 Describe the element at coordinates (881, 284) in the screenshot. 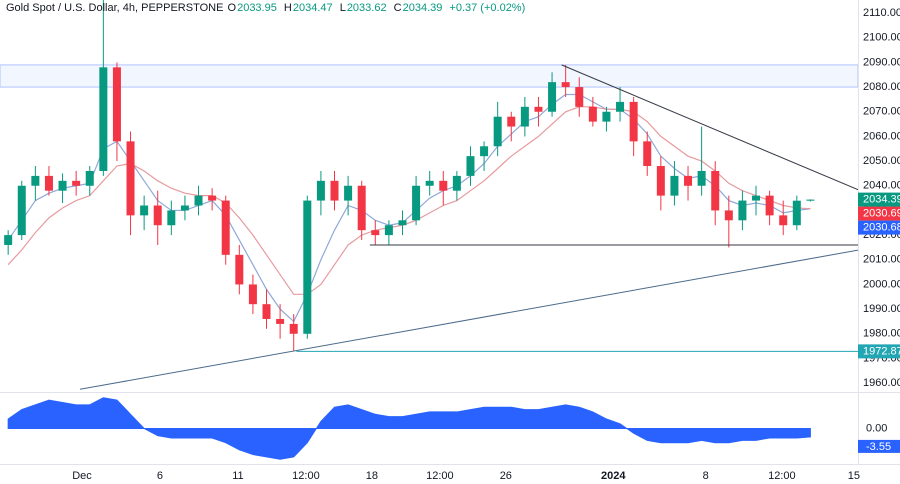

I see `y-tick-label: 2000.00` at that location.